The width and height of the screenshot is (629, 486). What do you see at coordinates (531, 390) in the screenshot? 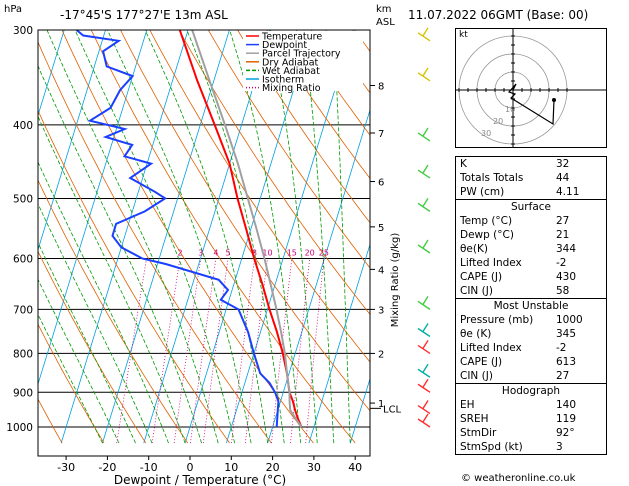
I see `hodograph-title: Hodograph` at bounding box center [531, 390].